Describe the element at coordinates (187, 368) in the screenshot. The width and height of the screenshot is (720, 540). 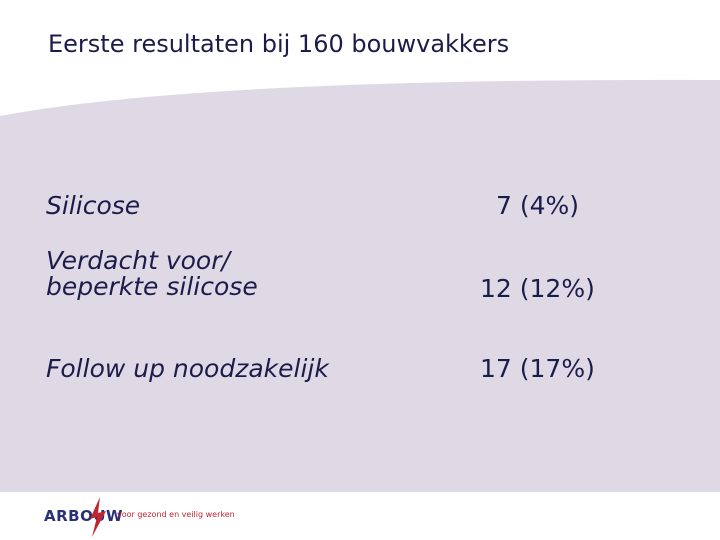
I see `row-label-follow-up: Follow up noodzakelijk` at that location.